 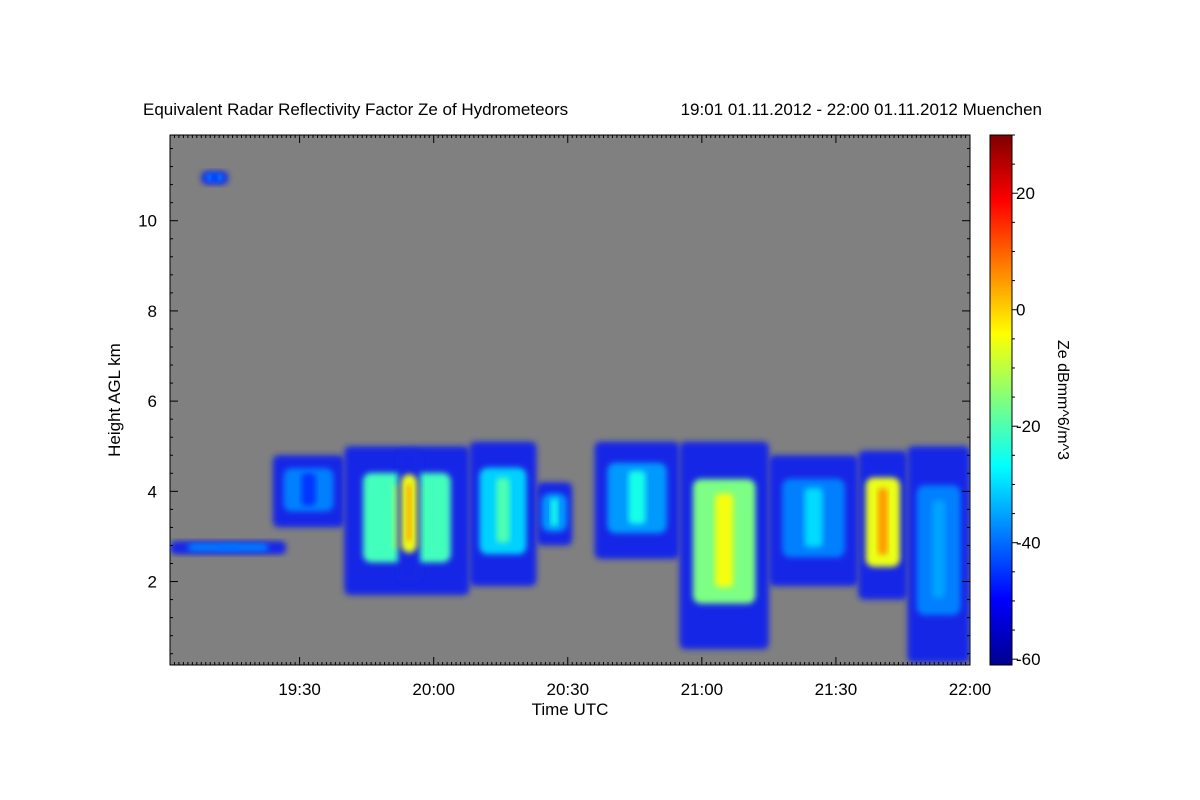 I want to click on colorbar-tick-label: 0, so click(x=1020, y=310).